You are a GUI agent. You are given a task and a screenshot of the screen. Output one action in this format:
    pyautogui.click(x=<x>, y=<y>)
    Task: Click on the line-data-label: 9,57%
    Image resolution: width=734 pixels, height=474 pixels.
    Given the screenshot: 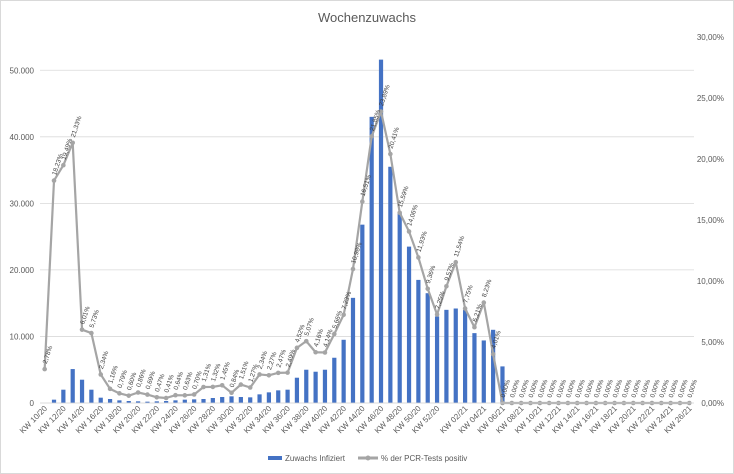 What is the action you would take?
    pyautogui.click(x=450, y=272)
    